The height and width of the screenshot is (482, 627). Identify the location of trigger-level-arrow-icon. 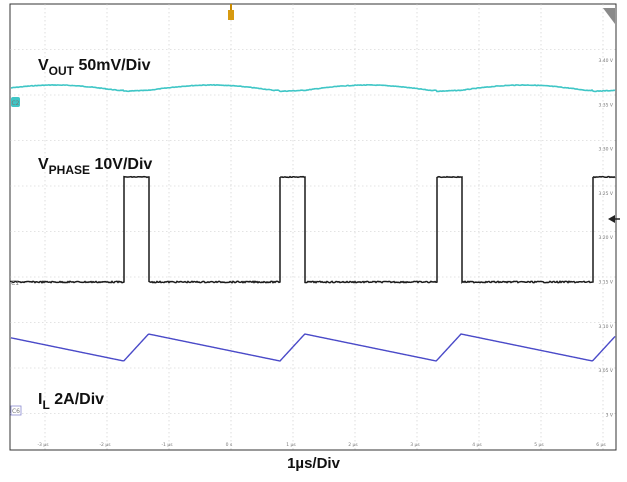
(614, 219).